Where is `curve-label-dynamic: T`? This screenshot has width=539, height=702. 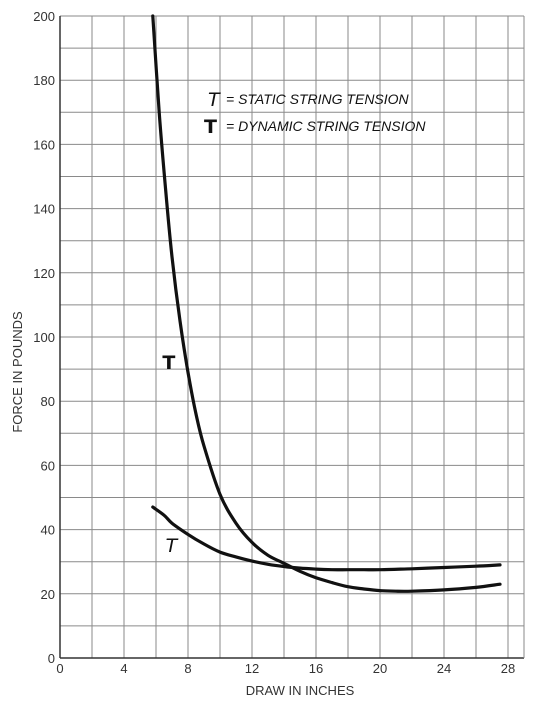
curve-label-dynamic: T is located at coordinates (168, 363).